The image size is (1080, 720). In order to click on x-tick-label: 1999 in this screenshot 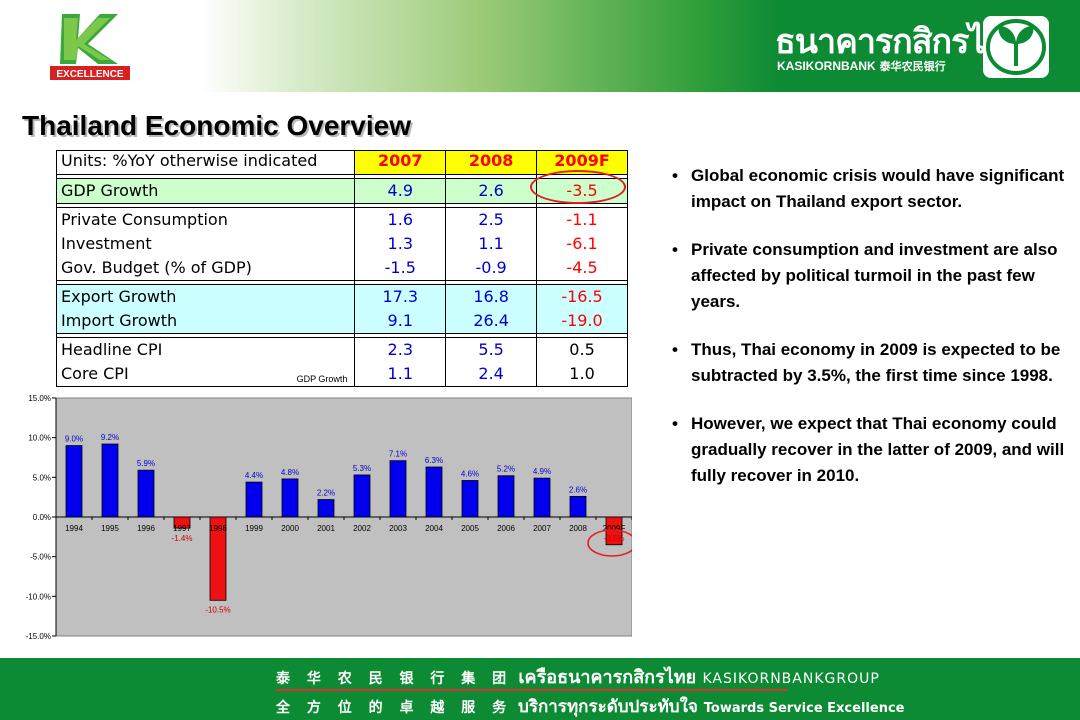, I will do `click(254, 528)`.